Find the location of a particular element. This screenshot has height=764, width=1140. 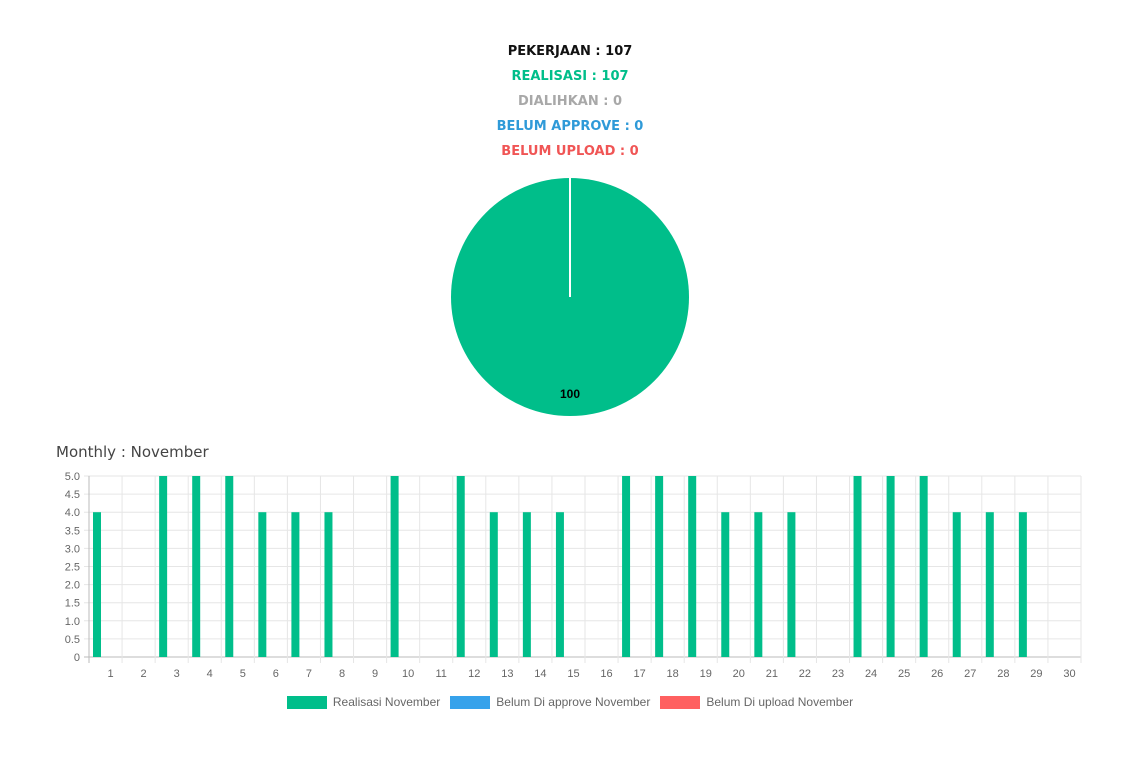

belum-upload-count: BELUM UPLOAD : 0 is located at coordinates (570, 151).